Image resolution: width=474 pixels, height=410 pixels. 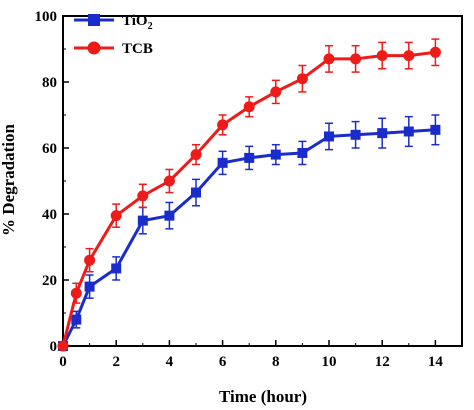 What do you see at coordinates (54, 347) in the screenshot?
I see `y-tick-label: 0` at bounding box center [54, 347].